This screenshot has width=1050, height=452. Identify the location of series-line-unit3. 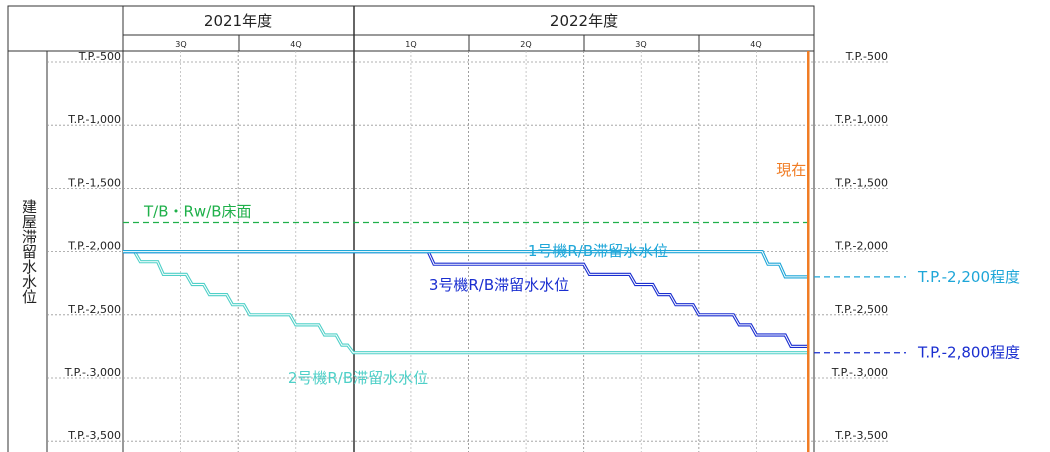
(466, 299).